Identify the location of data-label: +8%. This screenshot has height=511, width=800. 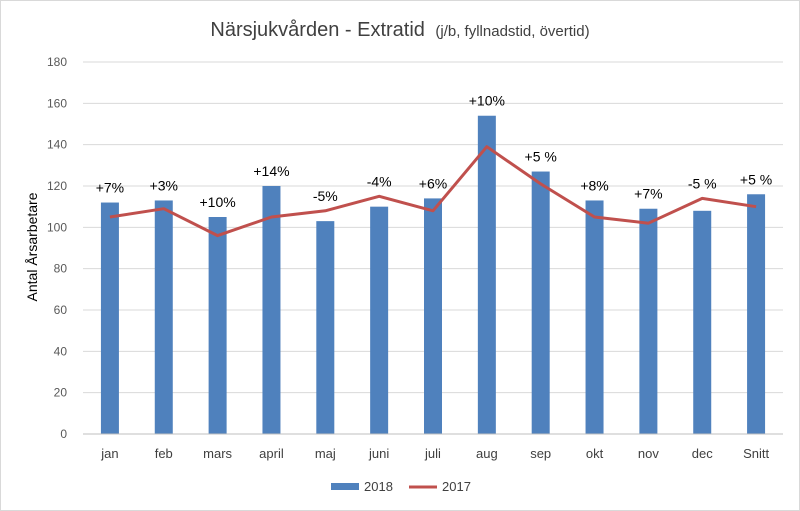
(594, 185).